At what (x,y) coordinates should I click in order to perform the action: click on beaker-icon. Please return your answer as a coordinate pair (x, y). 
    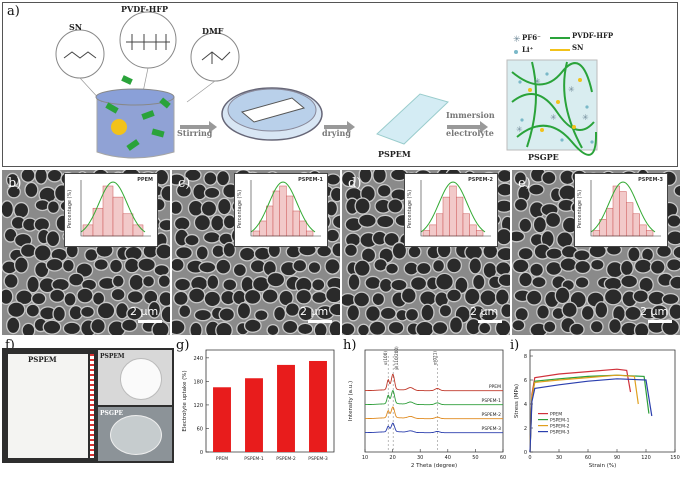
    Looking at the image, I should click on (135, 117).